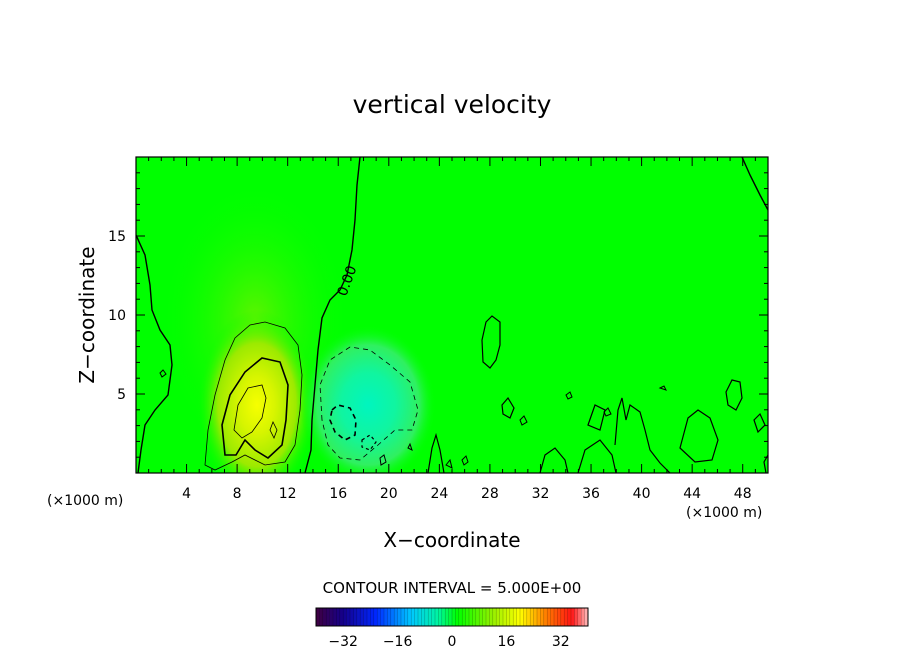 Image resolution: width=904 pixels, height=654 pixels. I want to click on chart-title: vertical velocity, so click(452, 104).